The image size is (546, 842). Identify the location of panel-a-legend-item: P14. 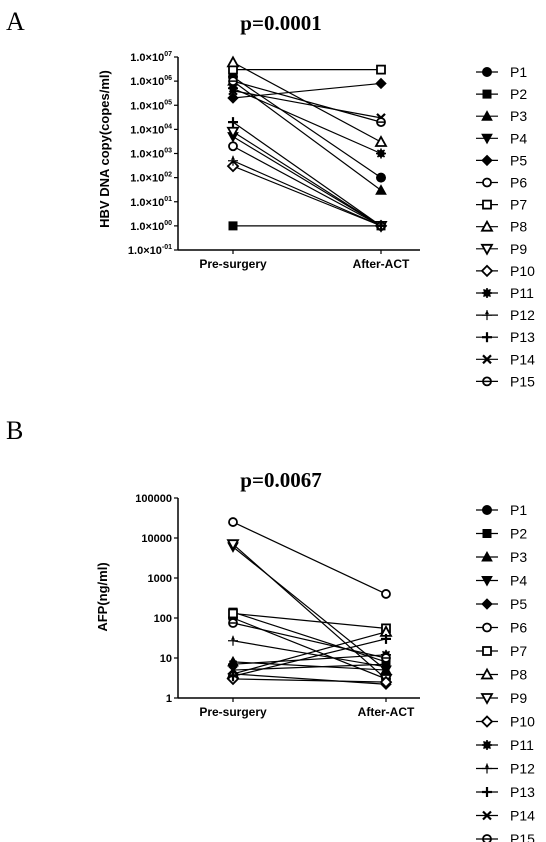
(505, 359).